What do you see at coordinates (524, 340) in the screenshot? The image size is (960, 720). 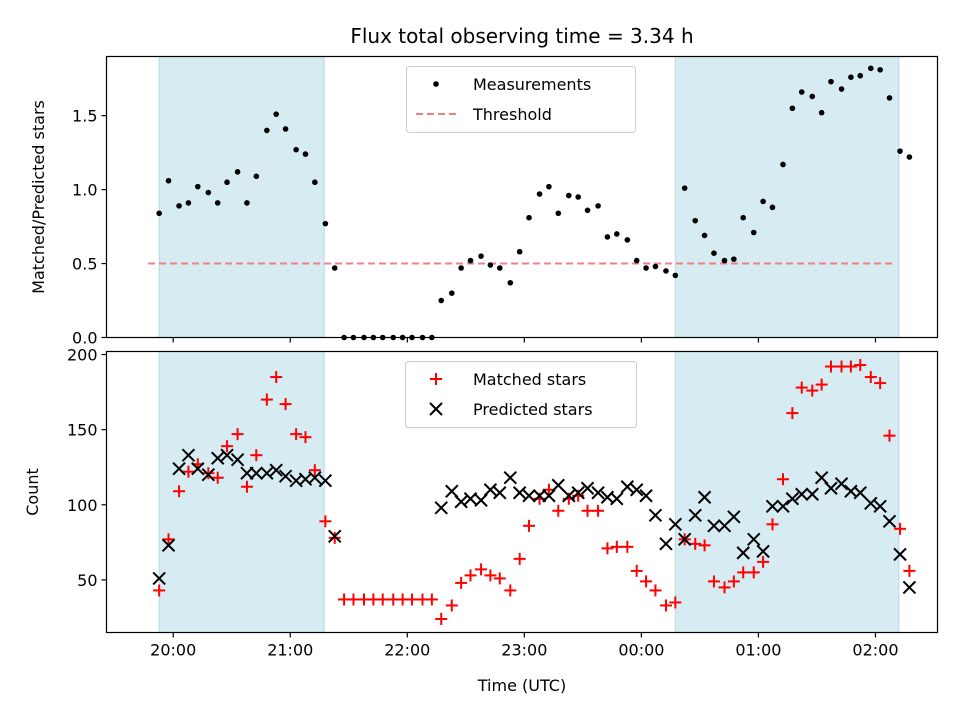 I see `top-x-axis-ticks` at bounding box center [524, 340].